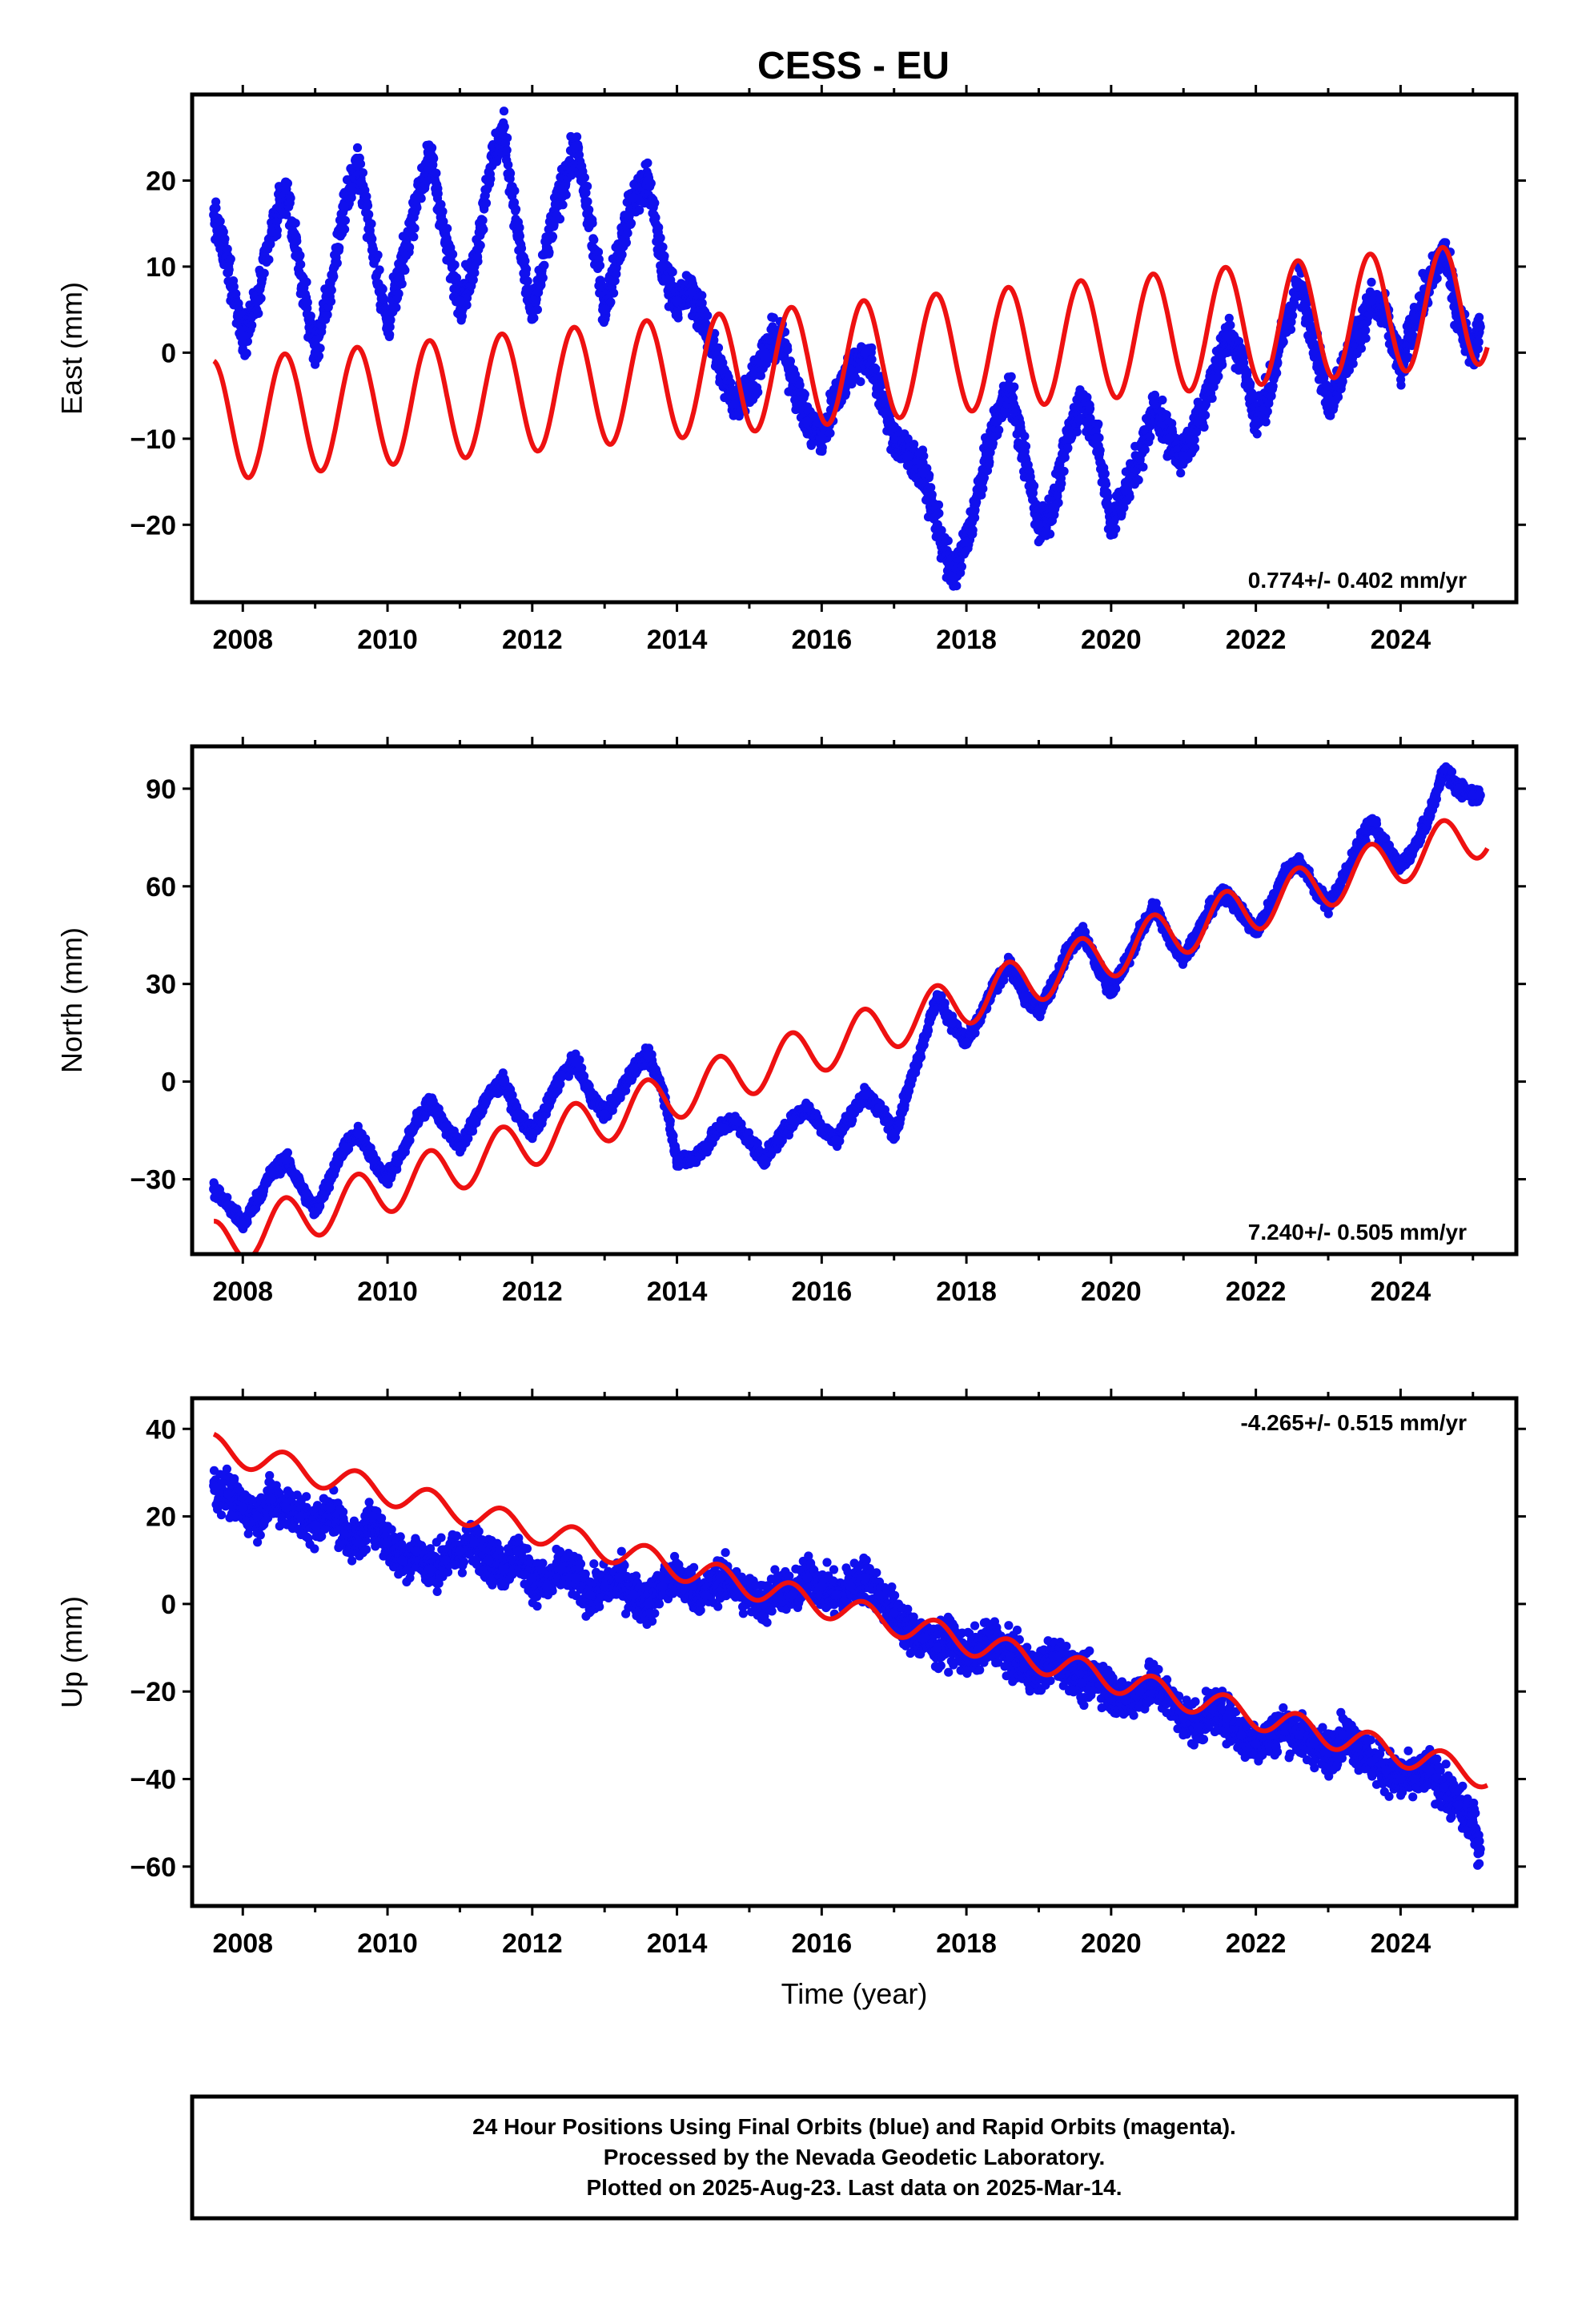 This screenshot has height=2324, width=1582. I want to click on y-tick-label: 10, so click(161, 267).